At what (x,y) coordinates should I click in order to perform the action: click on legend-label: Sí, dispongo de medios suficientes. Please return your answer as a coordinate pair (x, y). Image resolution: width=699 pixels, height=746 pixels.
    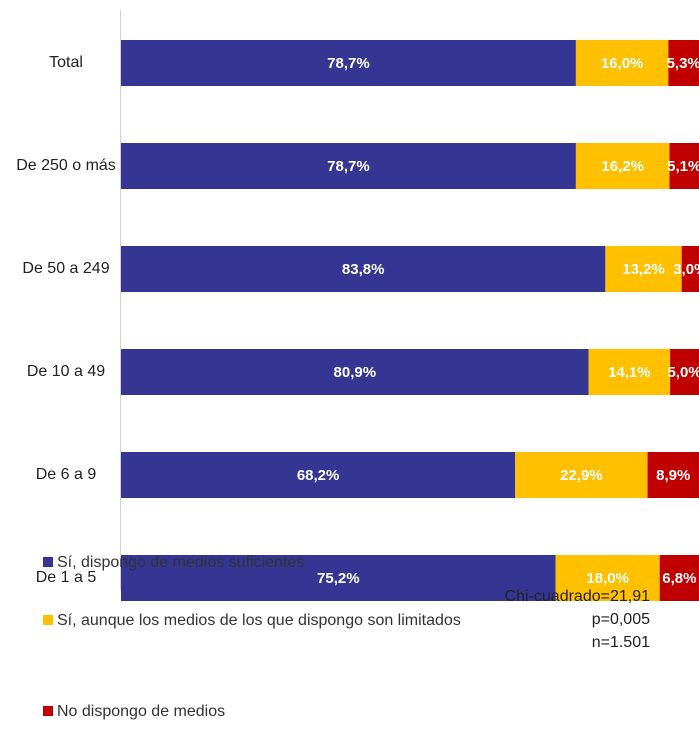
    Looking at the image, I should click on (181, 562).